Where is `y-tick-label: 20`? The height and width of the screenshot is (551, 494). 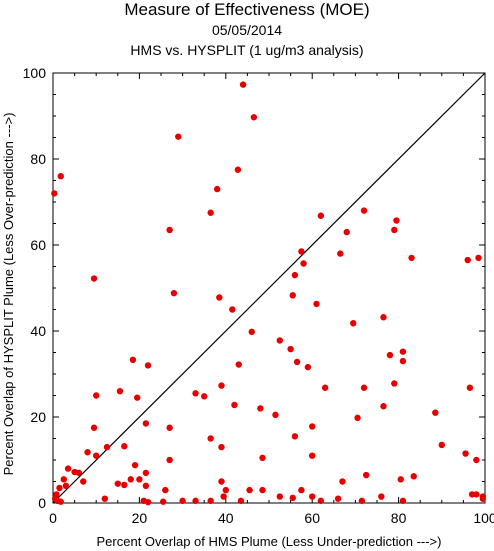
y-tick-label: 20 is located at coordinates (38, 417).